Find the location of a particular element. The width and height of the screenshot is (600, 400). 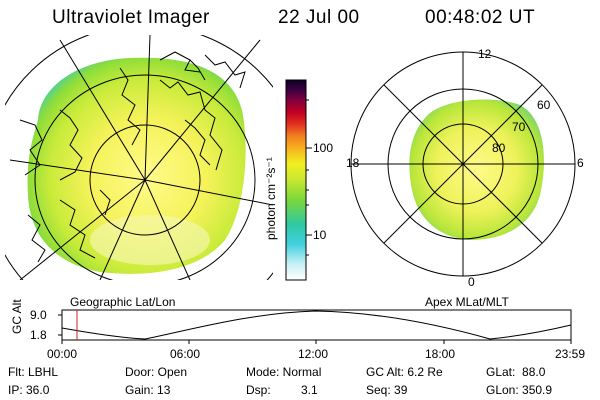

colorbar-ticks is located at coordinates (309, 177).